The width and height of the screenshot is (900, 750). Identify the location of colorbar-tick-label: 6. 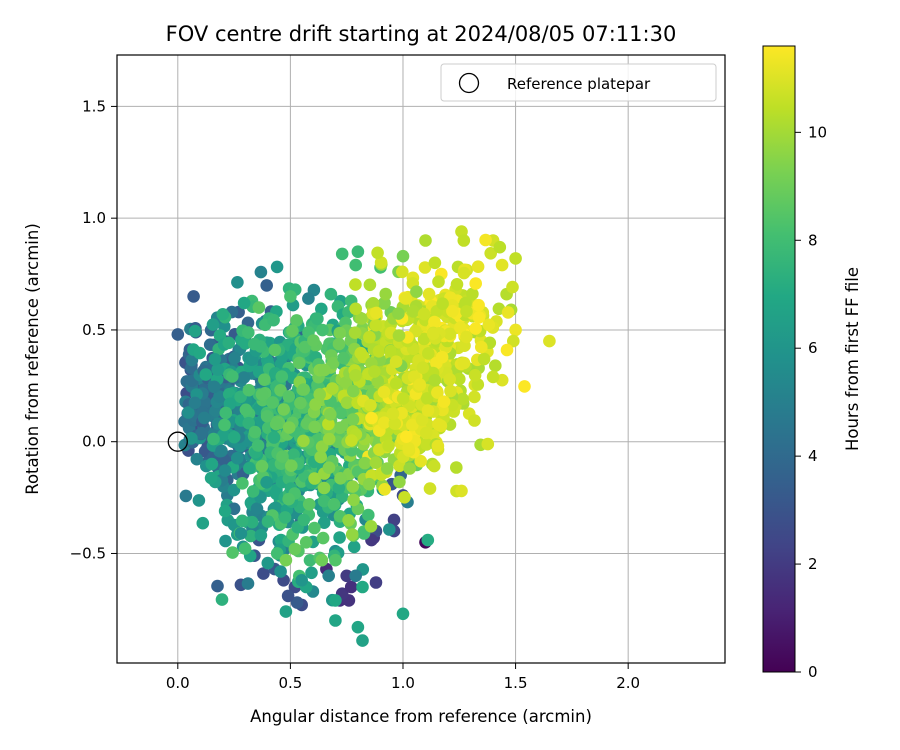
(813, 348).